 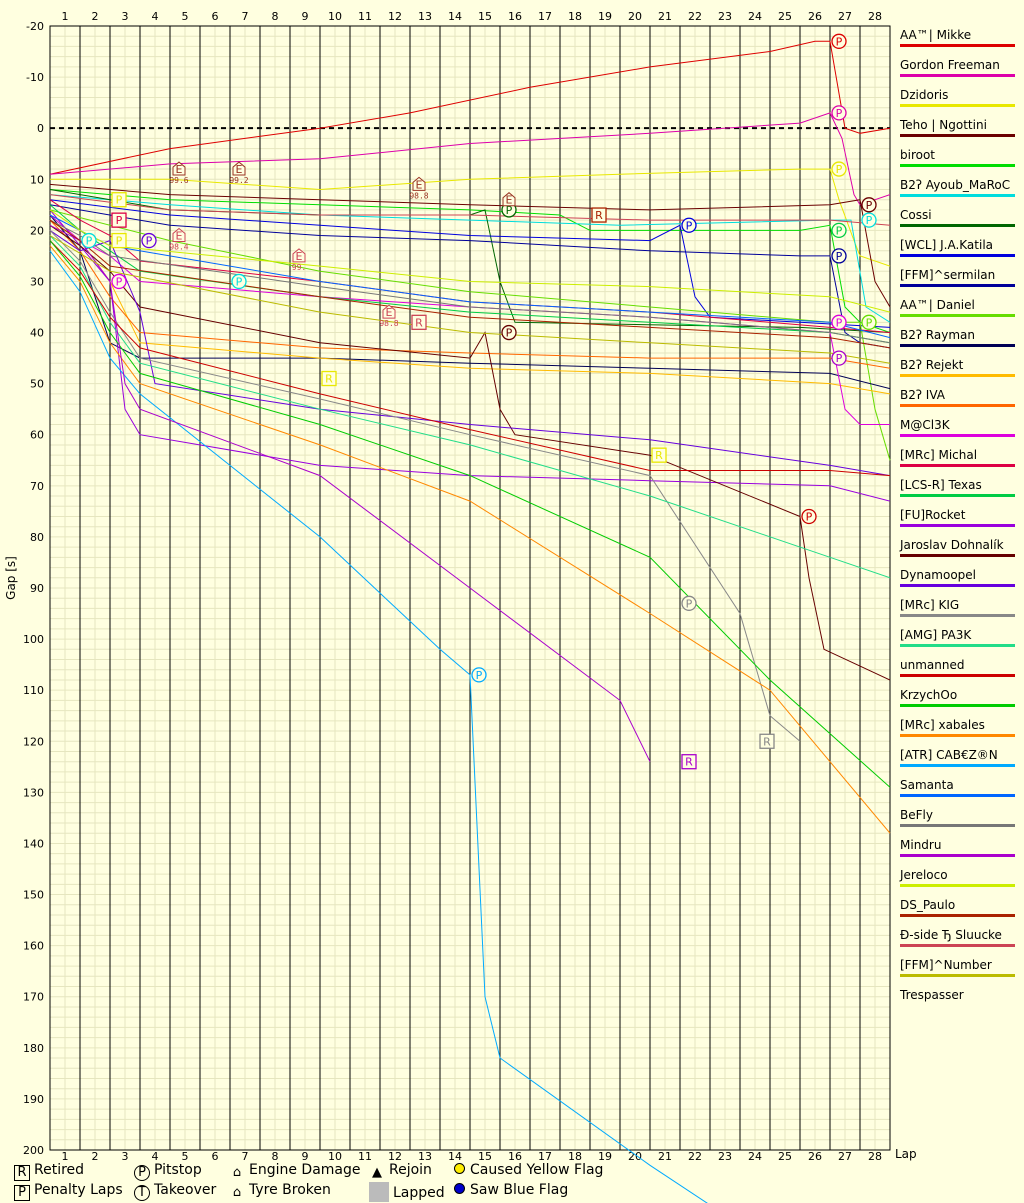 What do you see at coordinates (299, 256) in the screenshot?
I see `marker-letter: E` at bounding box center [299, 256].